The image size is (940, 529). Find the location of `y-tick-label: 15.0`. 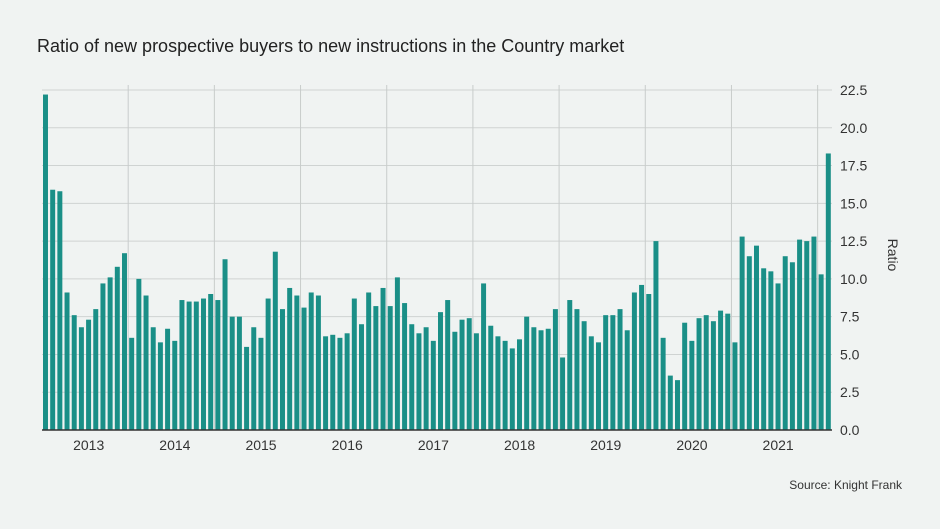

y-tick-label: 15.0 is located at coordinates (853, 203).